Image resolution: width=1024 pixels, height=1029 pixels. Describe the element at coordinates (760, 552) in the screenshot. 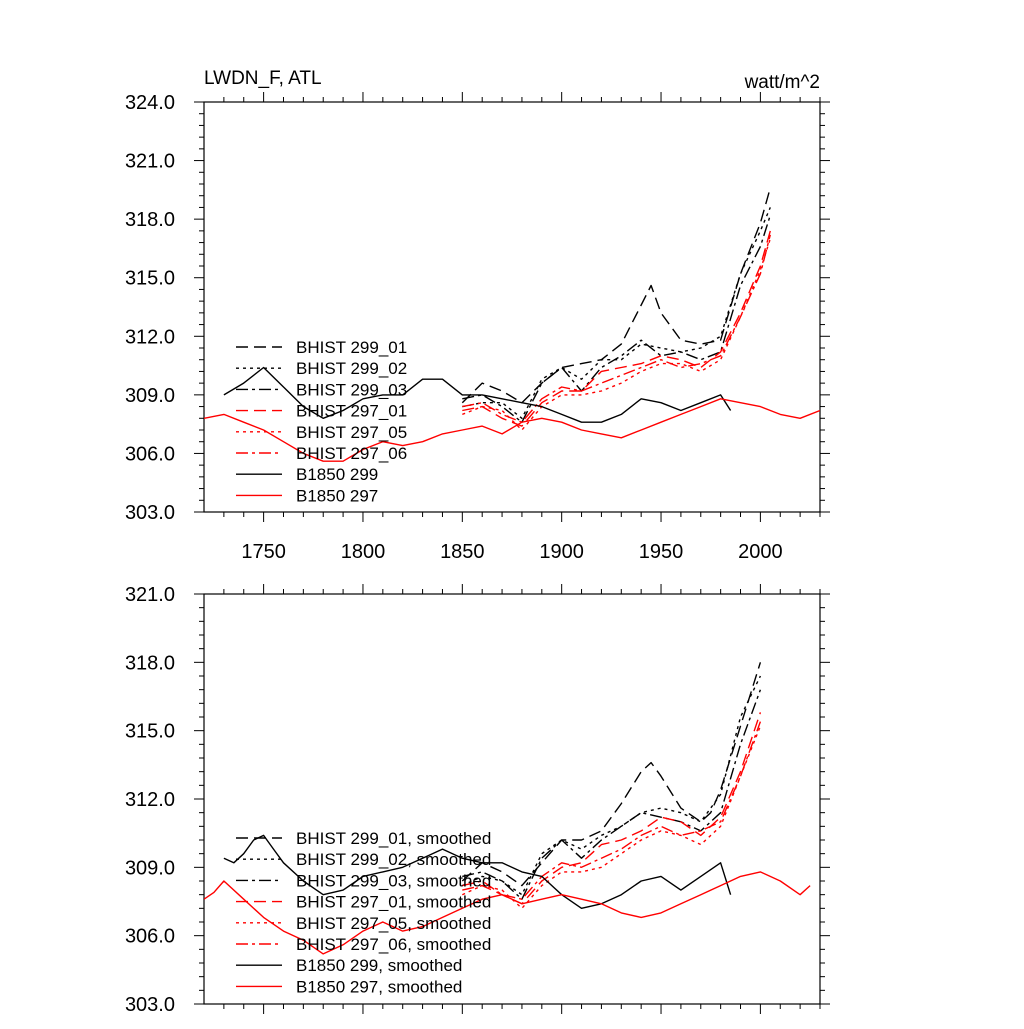

I see `x-tick-label: 2000` at that location.